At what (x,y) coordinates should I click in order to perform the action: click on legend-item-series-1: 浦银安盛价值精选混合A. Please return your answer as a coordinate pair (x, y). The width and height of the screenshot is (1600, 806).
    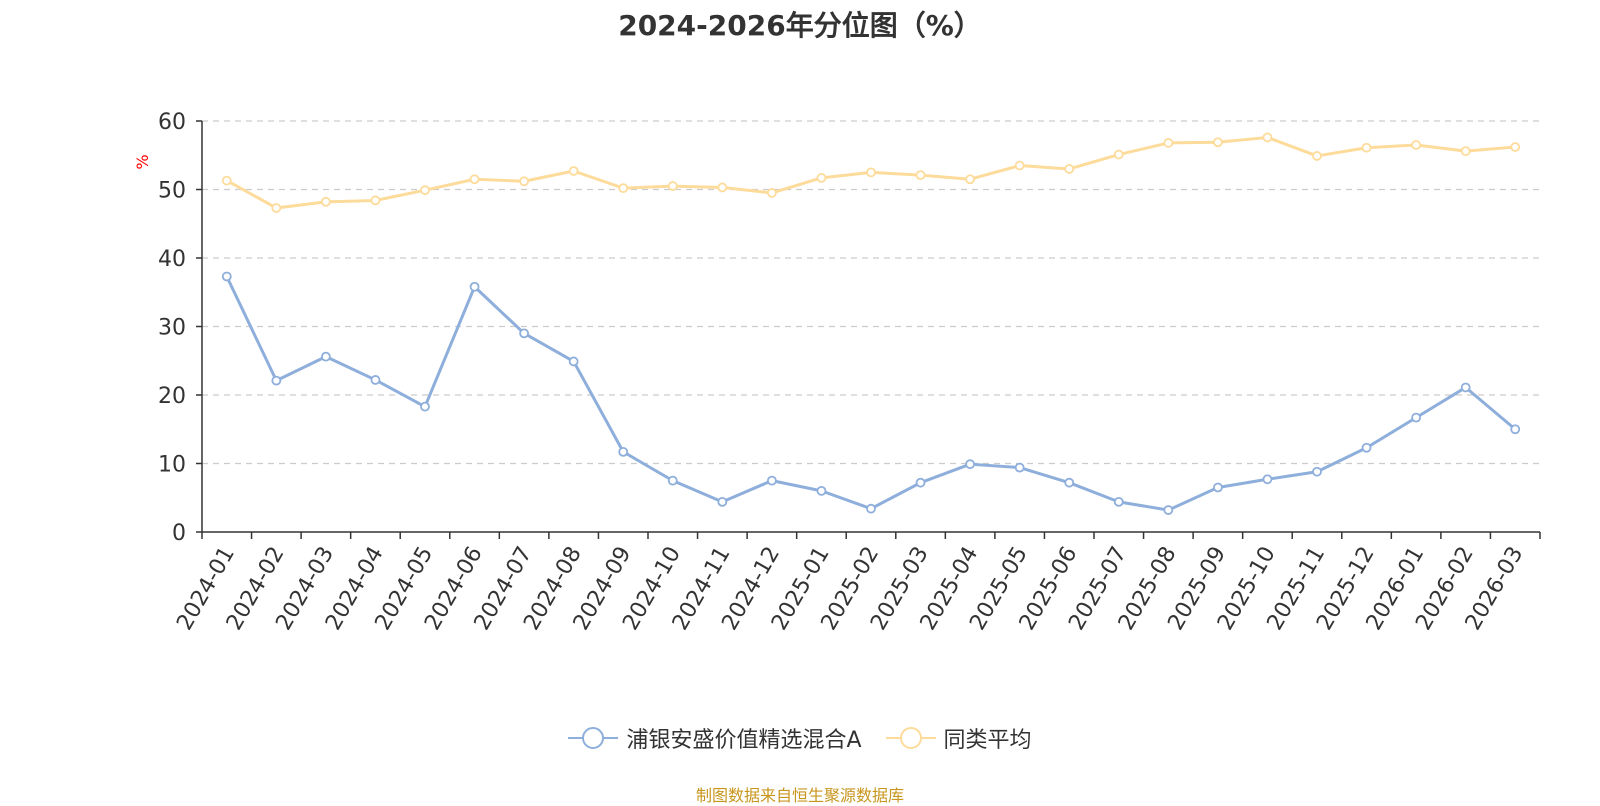
    Looking at the image, I should click on (715, 738).